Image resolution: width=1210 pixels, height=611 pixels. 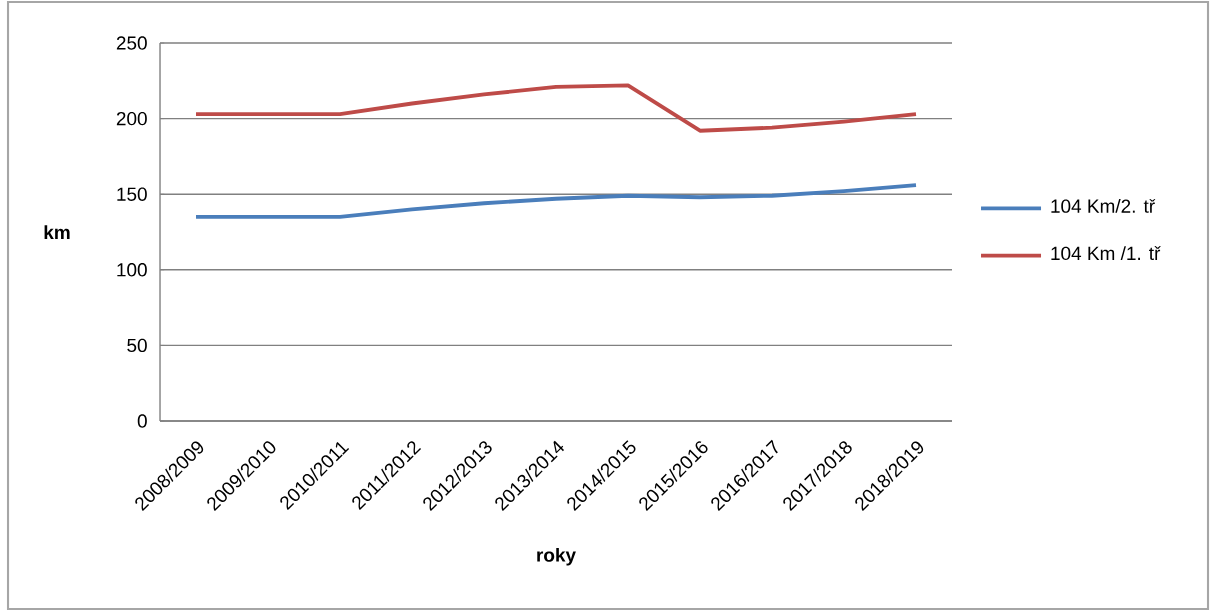 I want to click on y-tick-label: 100, so click(x=132, y=270).